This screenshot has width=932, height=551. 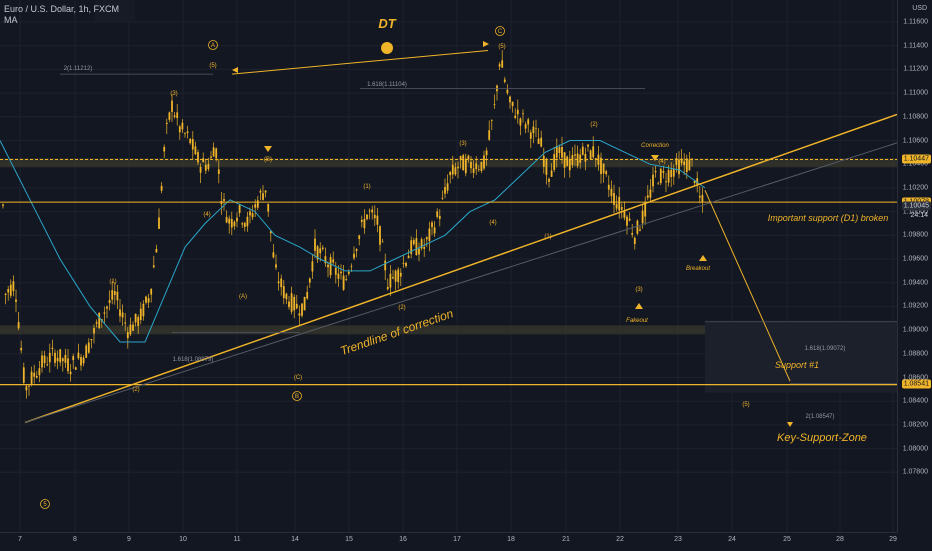 What do you see at coordinates (235, 70) in the screenshot?
I see `arrow-head-left` at bounding box center [235, 70].